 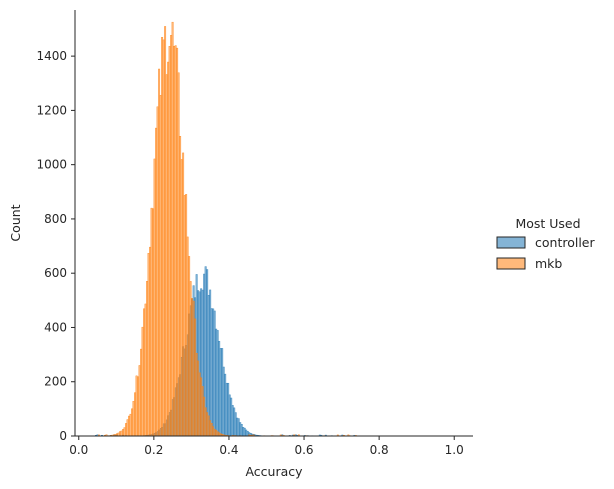 I want to click on y-axis-label: Count, so click(x=15, y=222).